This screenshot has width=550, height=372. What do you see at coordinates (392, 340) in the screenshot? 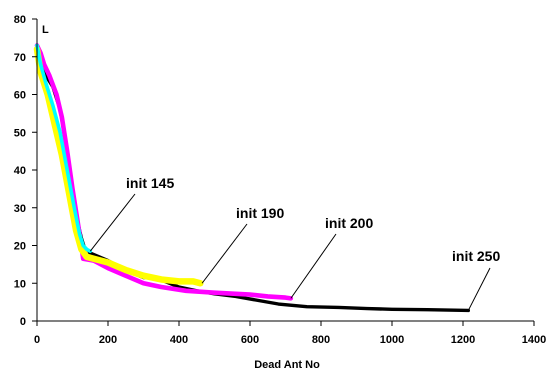
I see `x-tick-label: 1000` at bounding box center [392, 340].